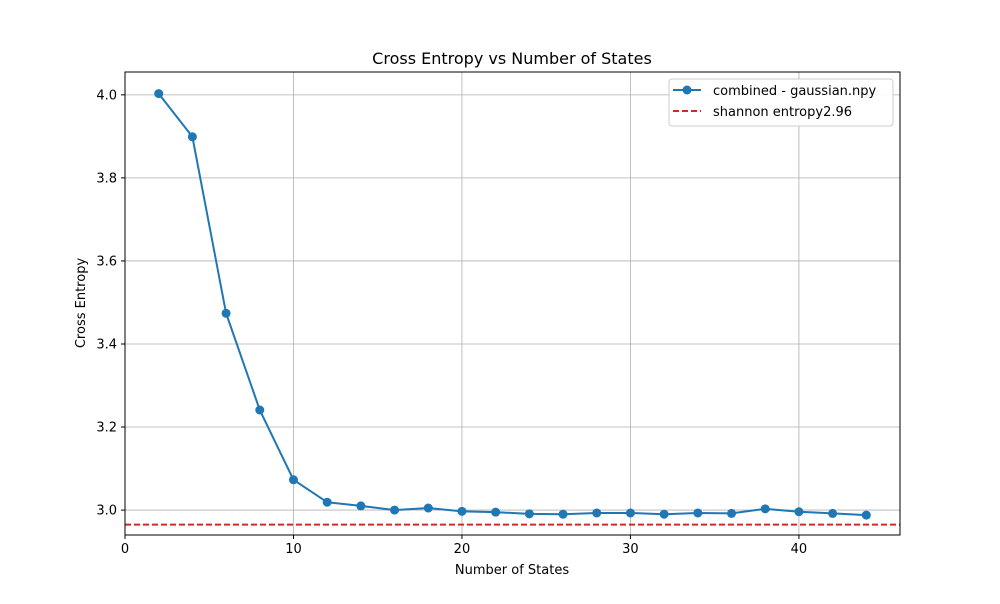 Image resolution: width=1000 pixels, height=604 pixels. What do you see at coordinates (106, 261) in the screenshot?
I see `y-tick-label: 3.6` at bounding box center [106, 261].